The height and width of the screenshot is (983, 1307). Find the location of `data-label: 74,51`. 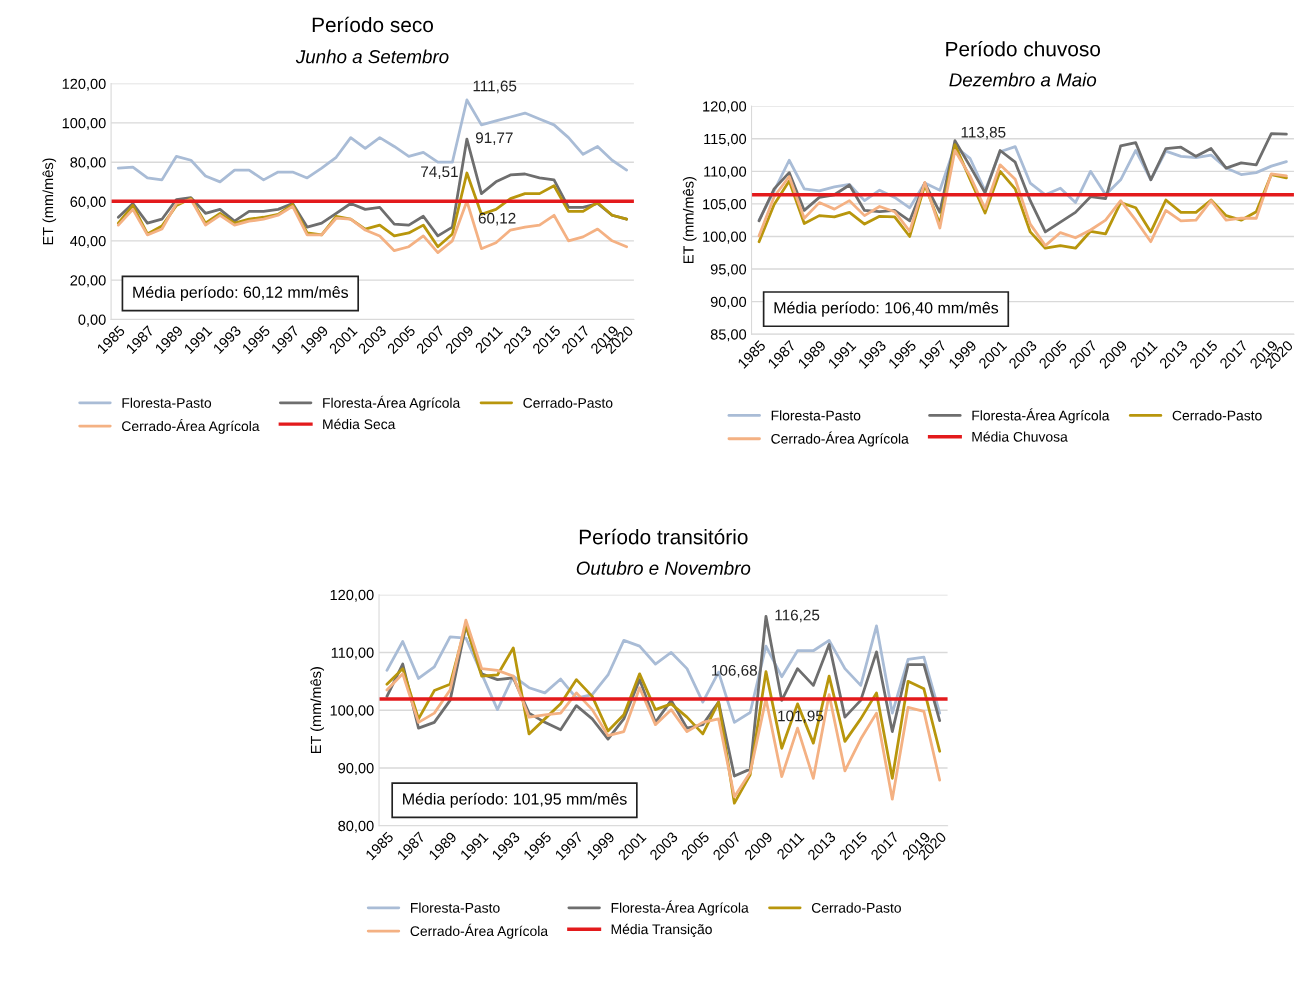

data-label: 74,51 is located at coordinates (439, 172).